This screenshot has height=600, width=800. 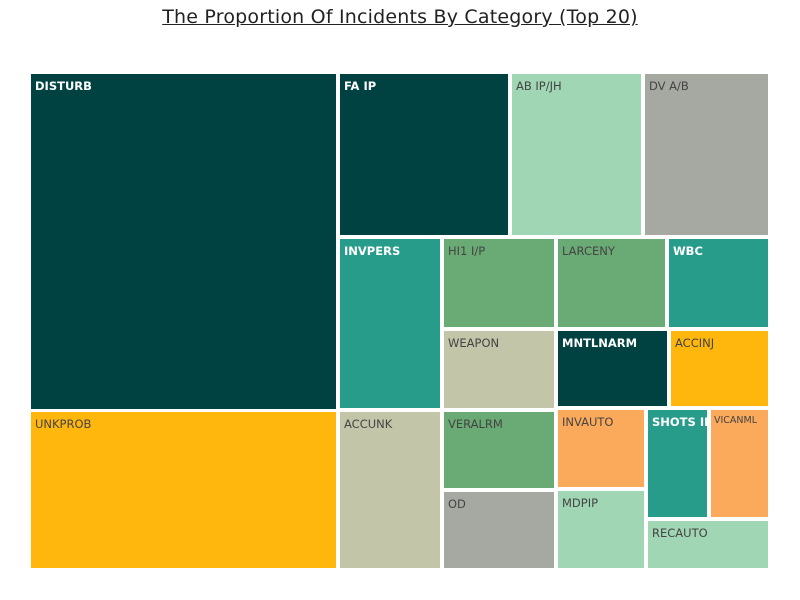 What do you see at coordinates (183, 490) in the screenshot?
I see `treemap-tile: UNKPROB` at bounding box center [183, 490].